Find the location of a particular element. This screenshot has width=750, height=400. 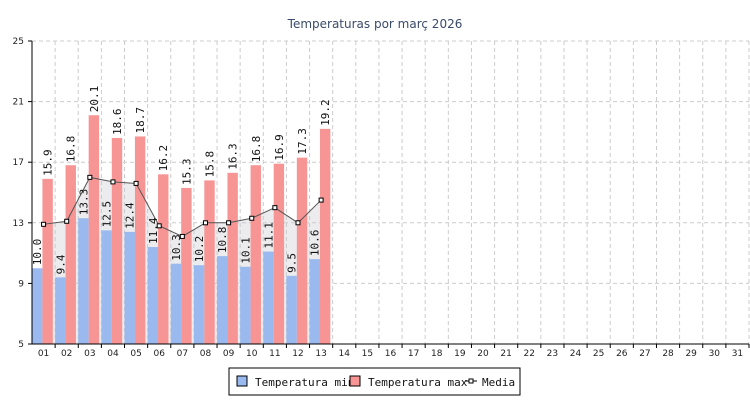

legend-label-min: Temperatura min is located at coordinates (304, 382).